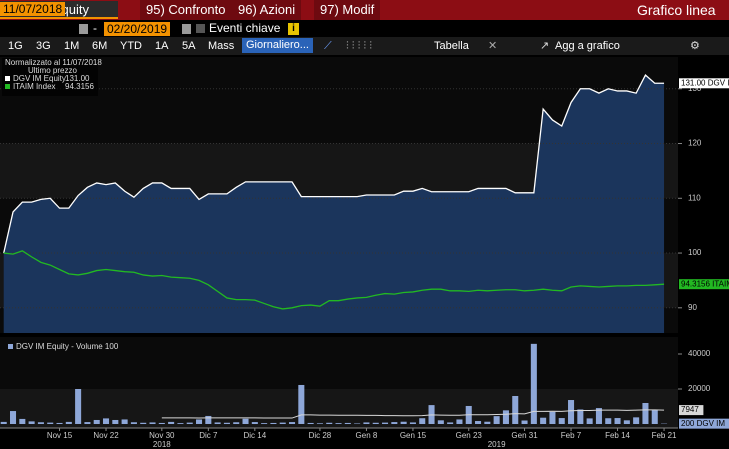 The width and height of the screenshot is (729, 449). Describe the element at coordinates (334, 280) in the screenshot. I see `line` at that location.